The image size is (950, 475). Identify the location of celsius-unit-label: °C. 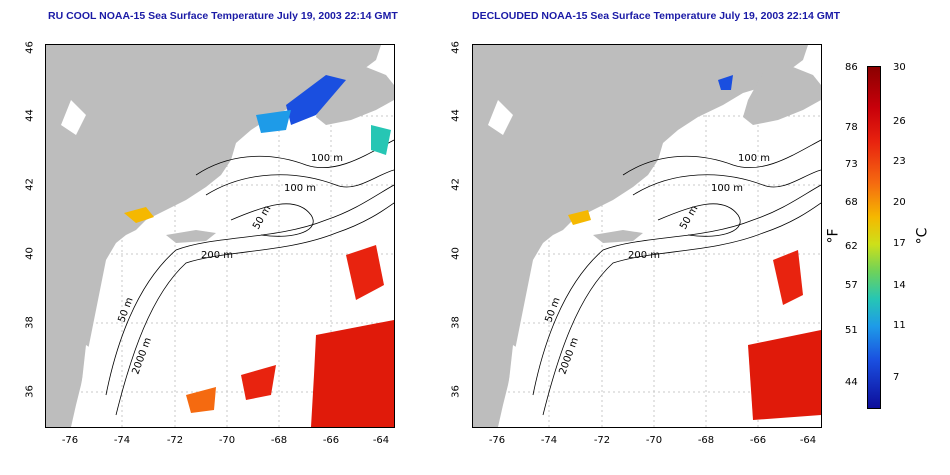
(922, 236).